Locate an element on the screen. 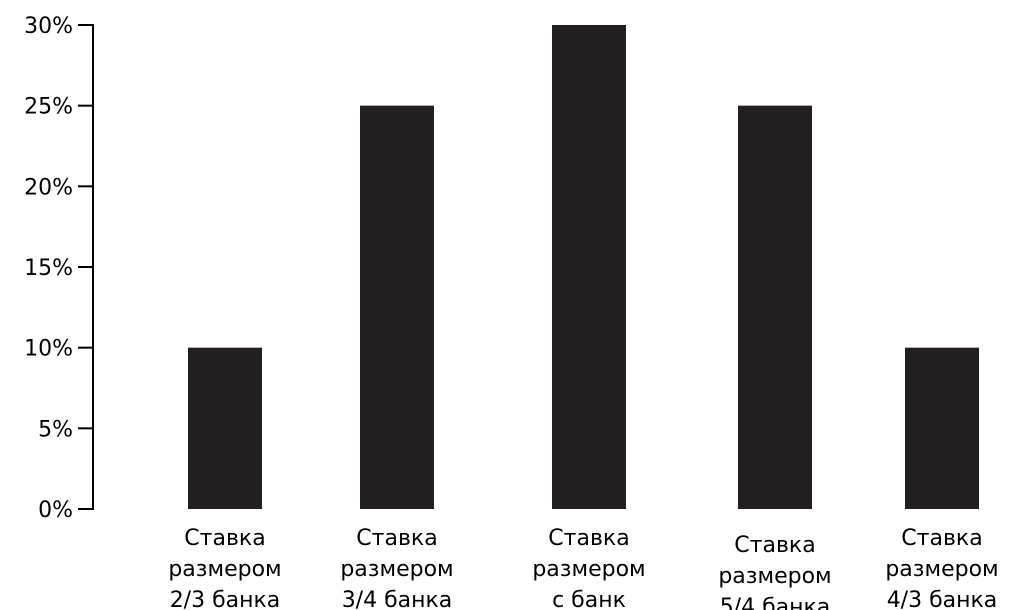 This screenshot has width=1010, height=610. y-tick-label-20: 20% is located at coordinates (48, 187).